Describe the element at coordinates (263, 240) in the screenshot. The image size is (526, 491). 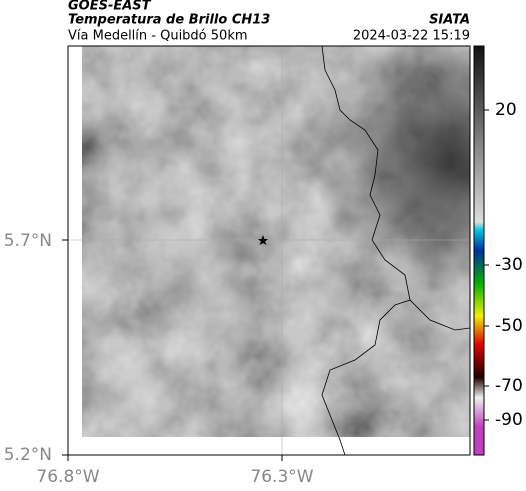
I see `location-marker` at that location.